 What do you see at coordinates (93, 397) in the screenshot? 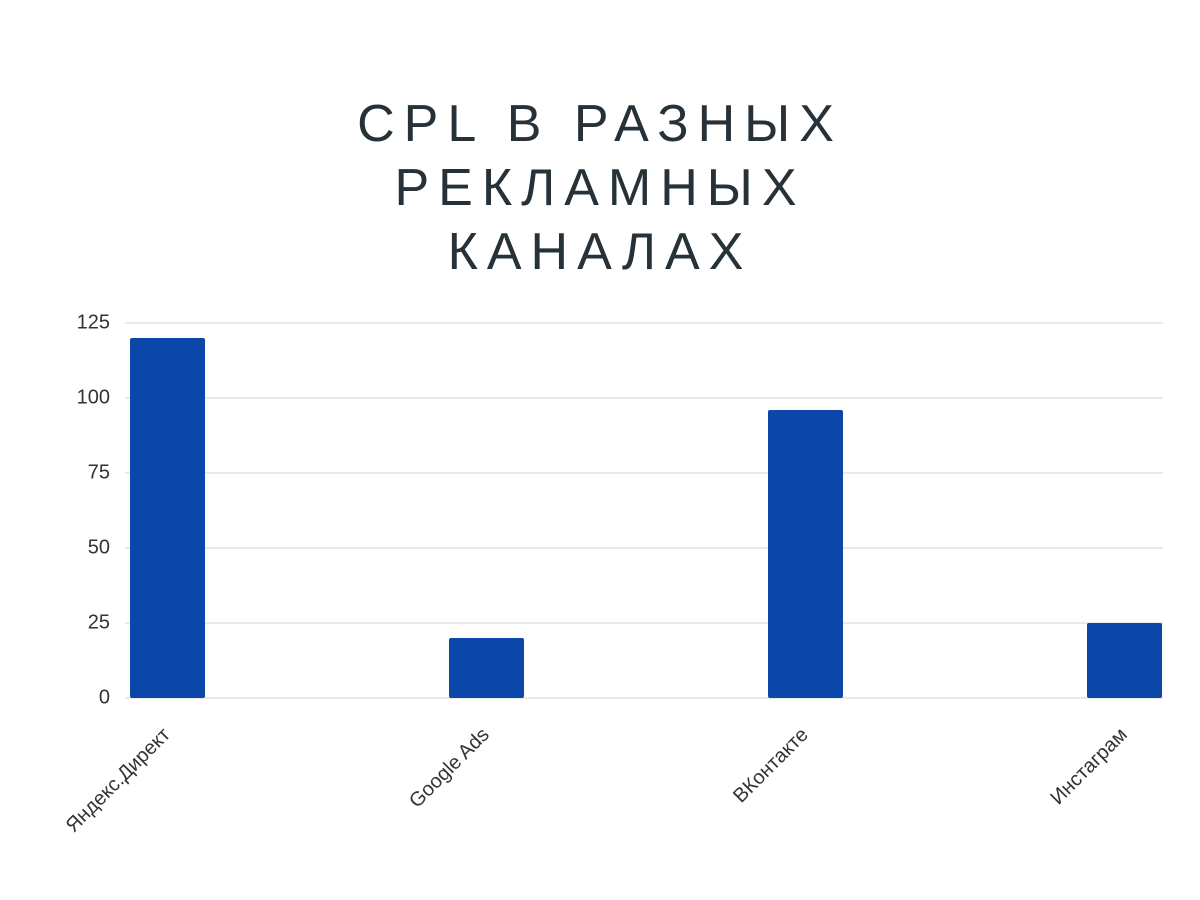
I see `y-tick-label: 100` at bounding box center [93, 397].